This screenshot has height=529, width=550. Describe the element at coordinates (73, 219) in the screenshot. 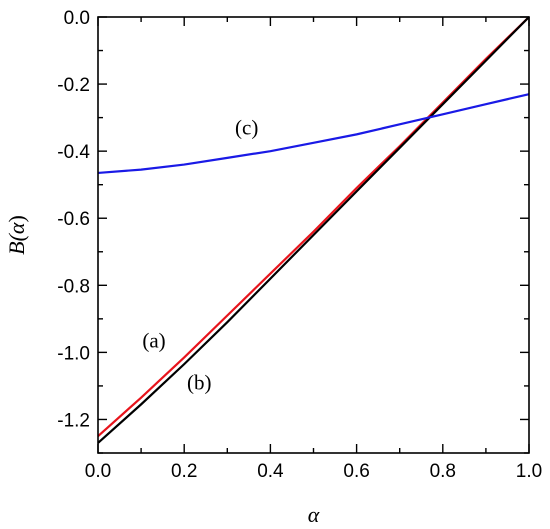

I see `y-tick-label: -0.6` at that location.